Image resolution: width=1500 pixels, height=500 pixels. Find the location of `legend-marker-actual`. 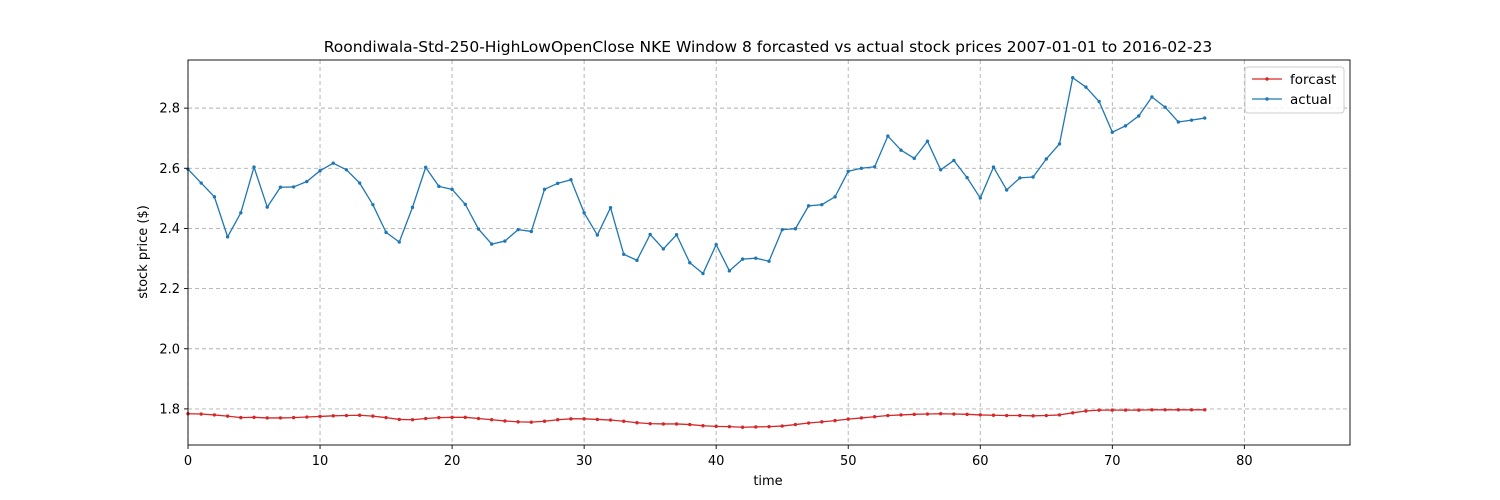

legend-marker-actual is located at coordinates (1267, 99).